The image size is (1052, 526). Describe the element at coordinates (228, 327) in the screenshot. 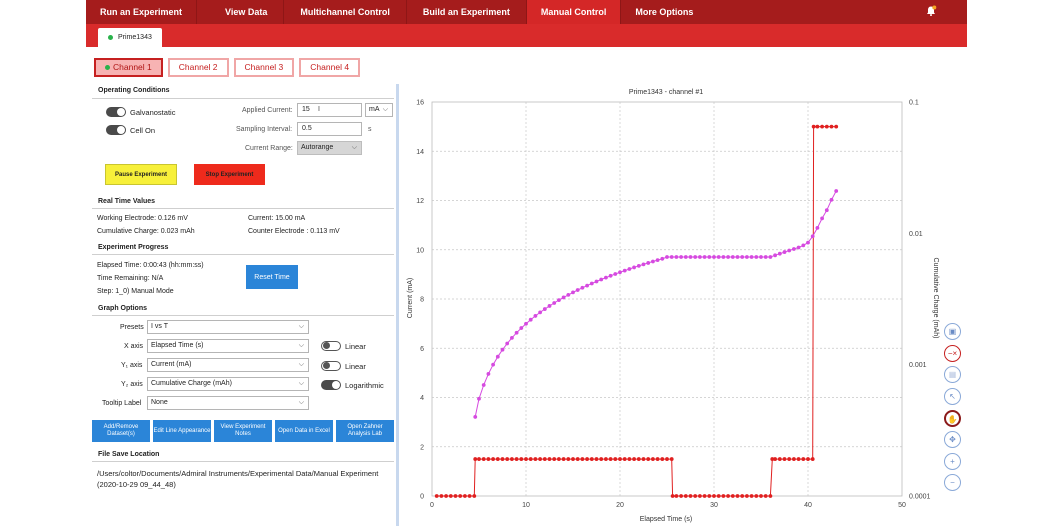

I see `presets-select: I vs T ⌵` at that location.